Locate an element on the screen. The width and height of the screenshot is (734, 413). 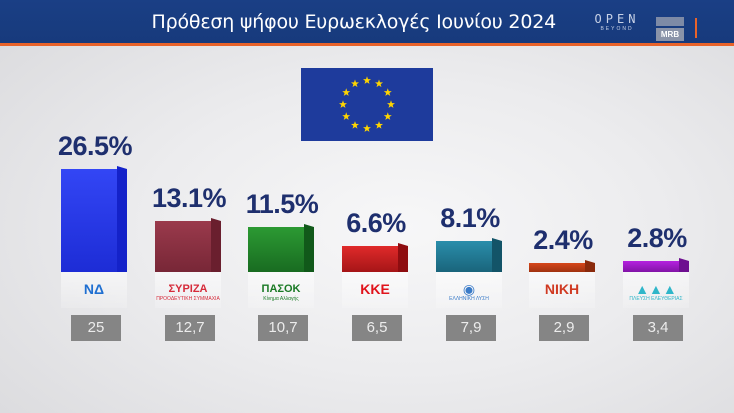
percent-label: 13.1% is located at coordinates (189, 198).